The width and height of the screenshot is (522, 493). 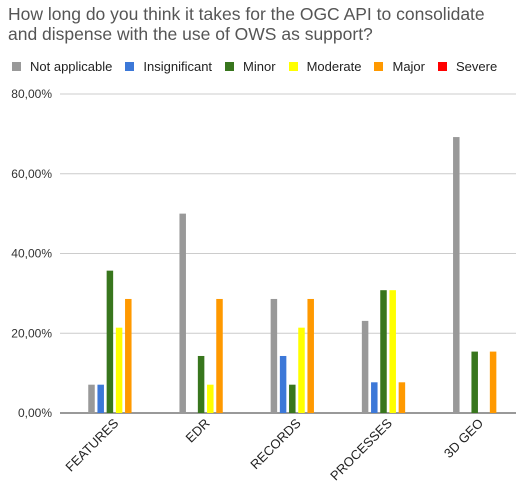 What do you see at coordinates (178, 66) in the screenshot?
I see `legend-label-insignificant: Insignificant` at bounding box center [178, 66].